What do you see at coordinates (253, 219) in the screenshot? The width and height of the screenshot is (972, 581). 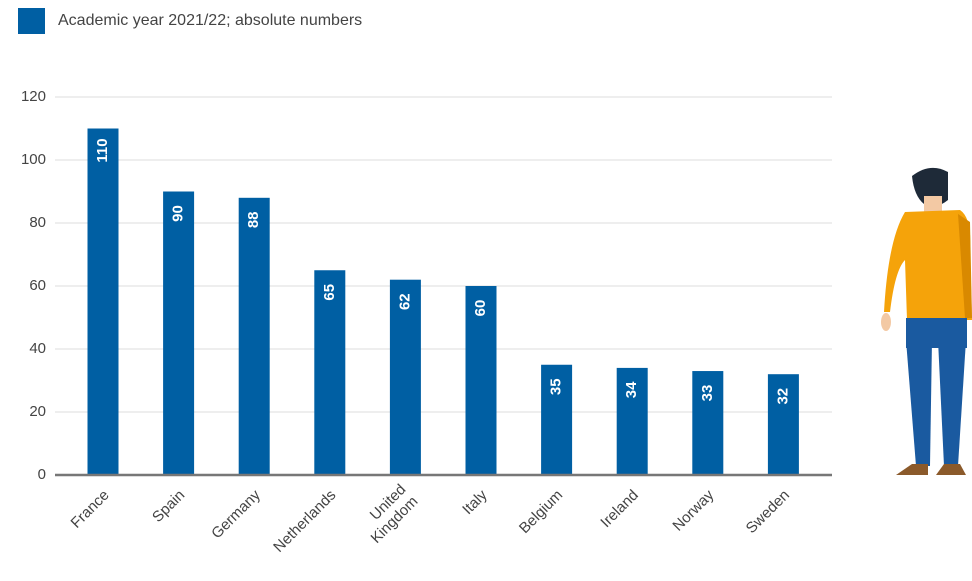 I see `data-label: 88` at bounding box center [253, 219].